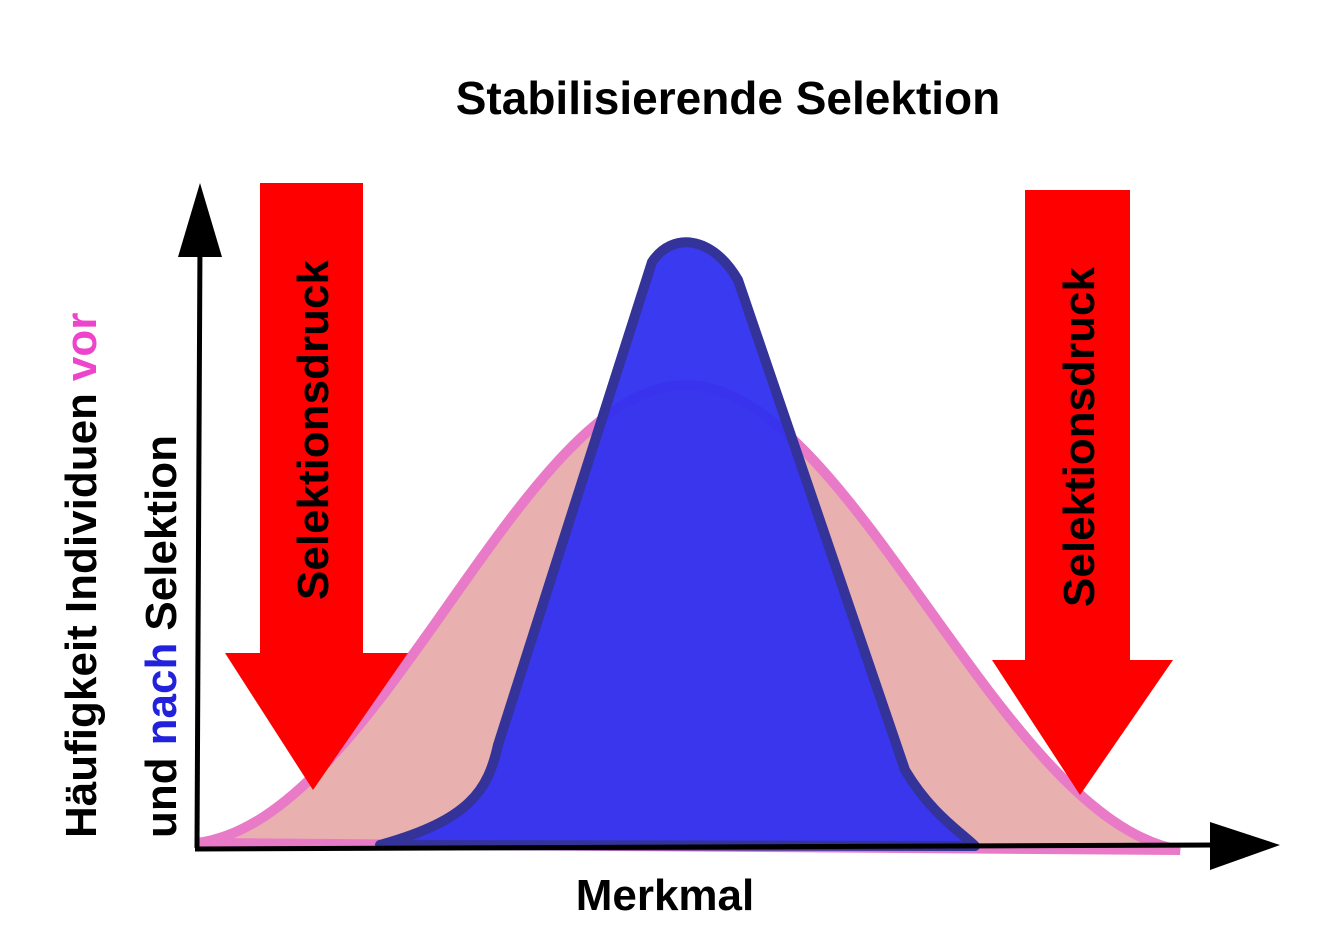  Describe the element at coordinates (81, 347) in the screenshot. I see `y-label-part: vor` at that location.